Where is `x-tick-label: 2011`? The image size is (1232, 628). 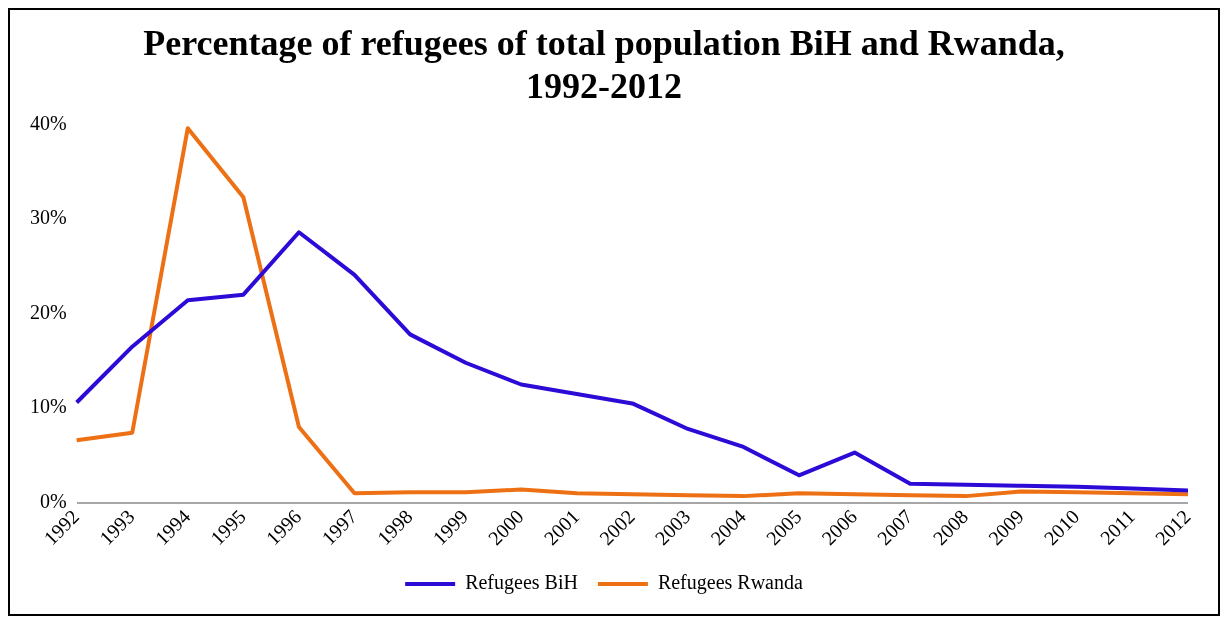 x-tick-label: 2011 is located at coordinates (1117, 527).